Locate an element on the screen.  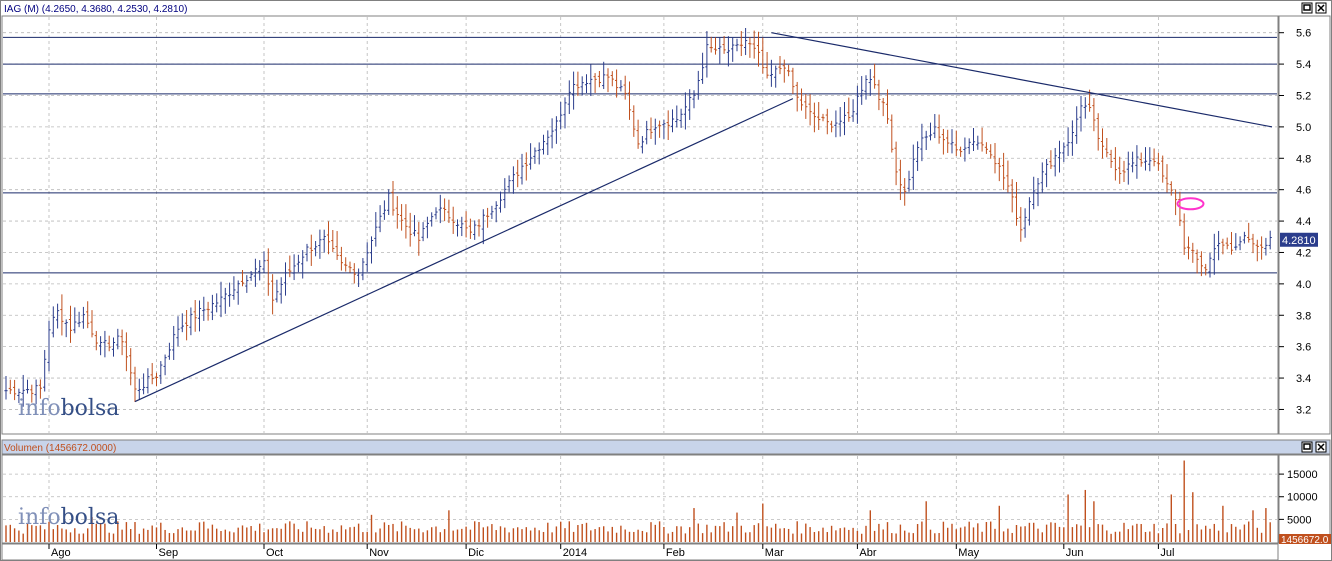
price-restore-icon is located at coordinates (1307, 8).